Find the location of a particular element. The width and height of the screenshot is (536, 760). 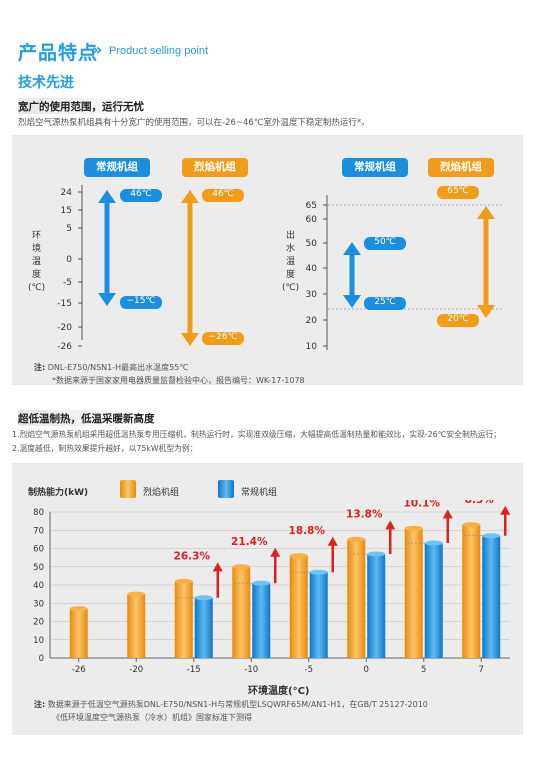

flame-water-arrow is located at coordinates (486, 262).